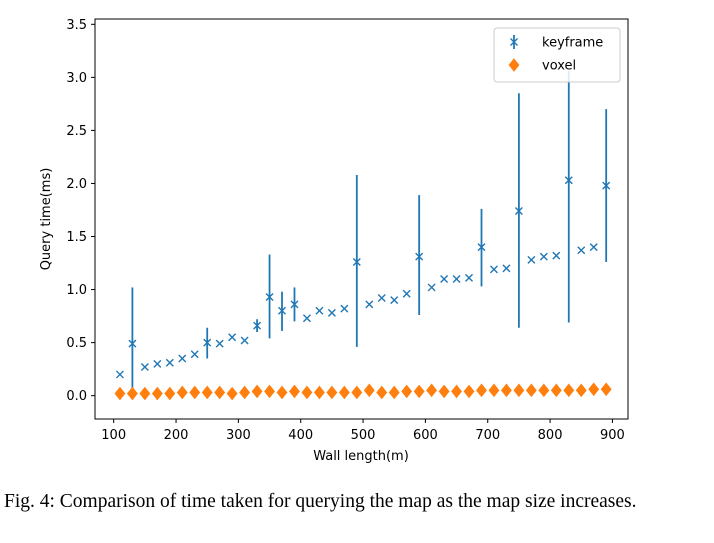  I want to click on y-tick-label: 0.0, so click(76, 396).